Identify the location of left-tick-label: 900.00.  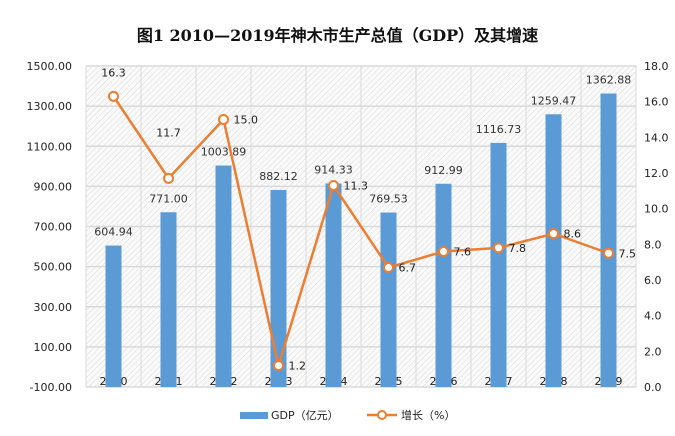
(53, 186).